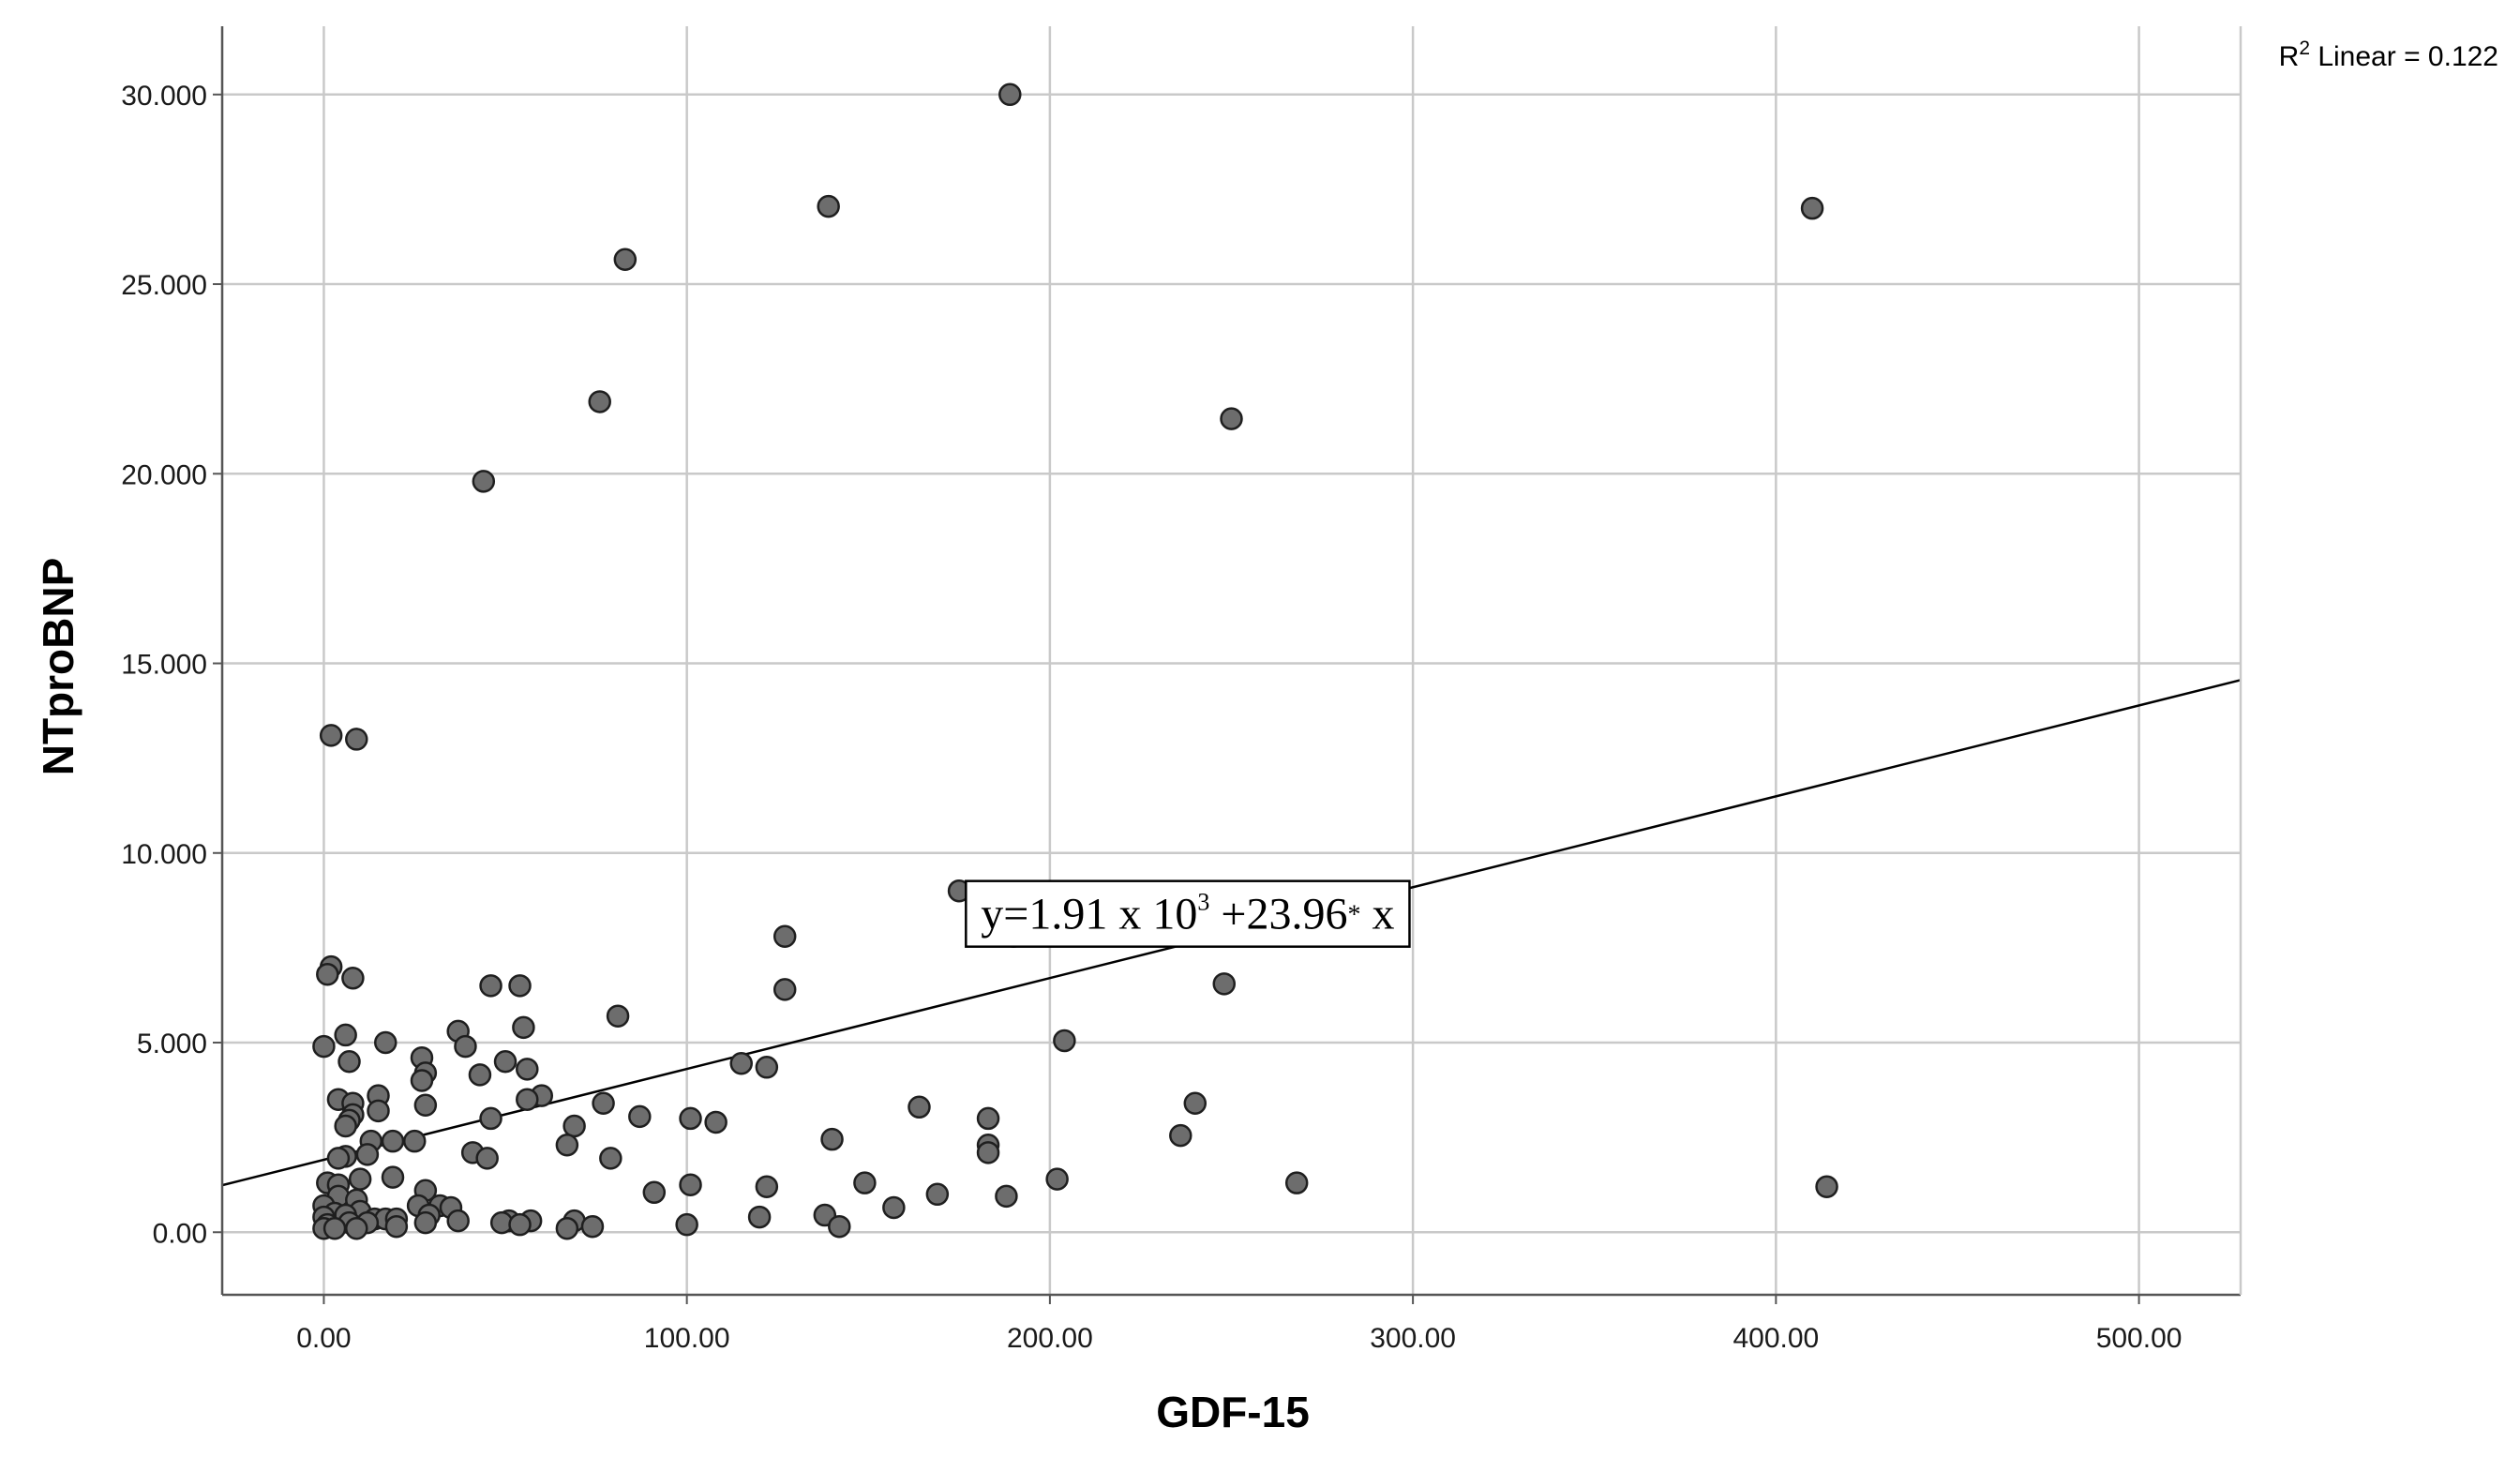 This screenshot has height=1457, width=2520. What do you see at coordinates (1377, 915) in the screenshot?
I see `equation-tail: x` at bounding box center [1377, 915].